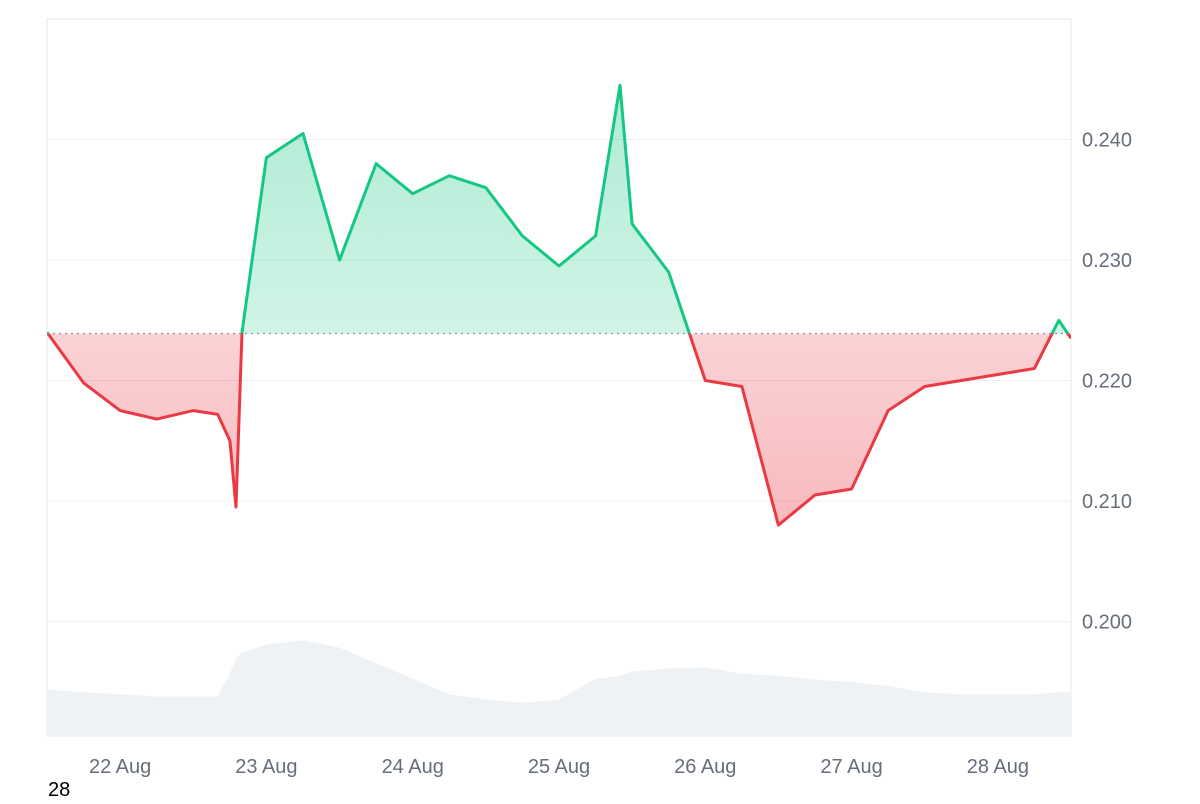 This screenshot has width=1200, height=804. Describe the element at coordinates (266, 767) in the screenshot. I see `x-tick-label: 23 Aug` at that location.